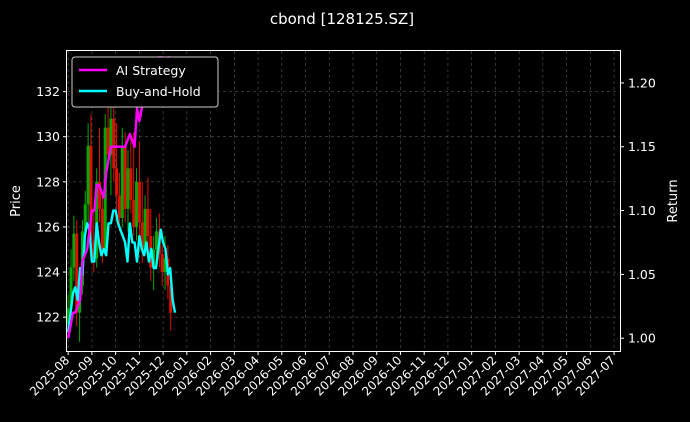 The height and width of the screenshot is (422, 690). I want to click on y-tick-label-right: 1.15, so click(642, 146).